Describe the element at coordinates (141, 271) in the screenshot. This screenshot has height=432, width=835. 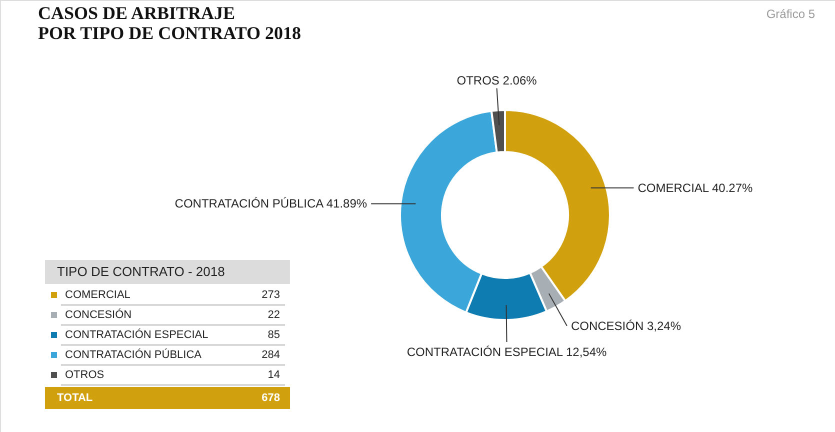
I see `text: TIPO DE CONTRATO - 2018` at that location.